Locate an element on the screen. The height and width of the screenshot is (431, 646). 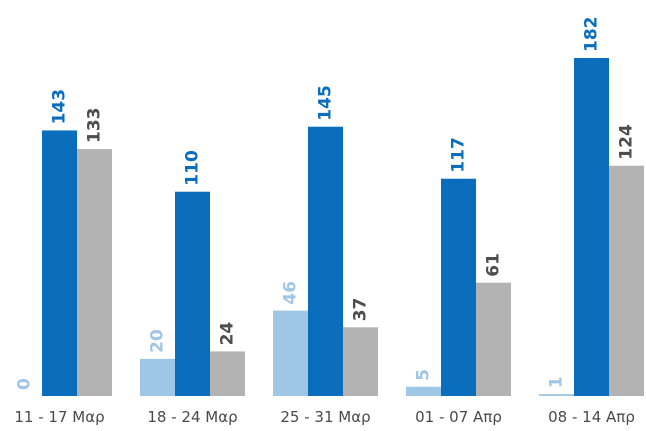
value-label-s2-c2: 110 is located at coordinates (193, 168).